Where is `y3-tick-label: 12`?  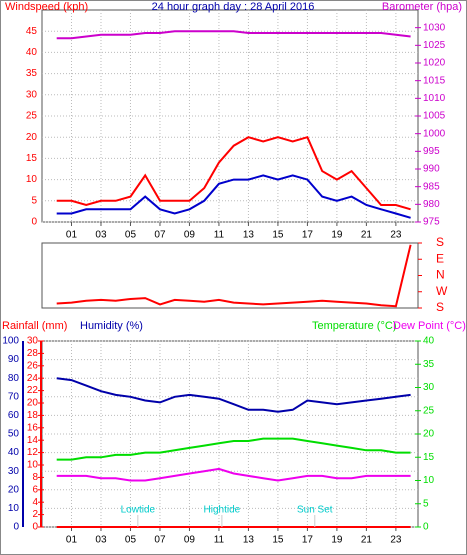
y3-tick-label: 12 is located at coordinates (33, 452).